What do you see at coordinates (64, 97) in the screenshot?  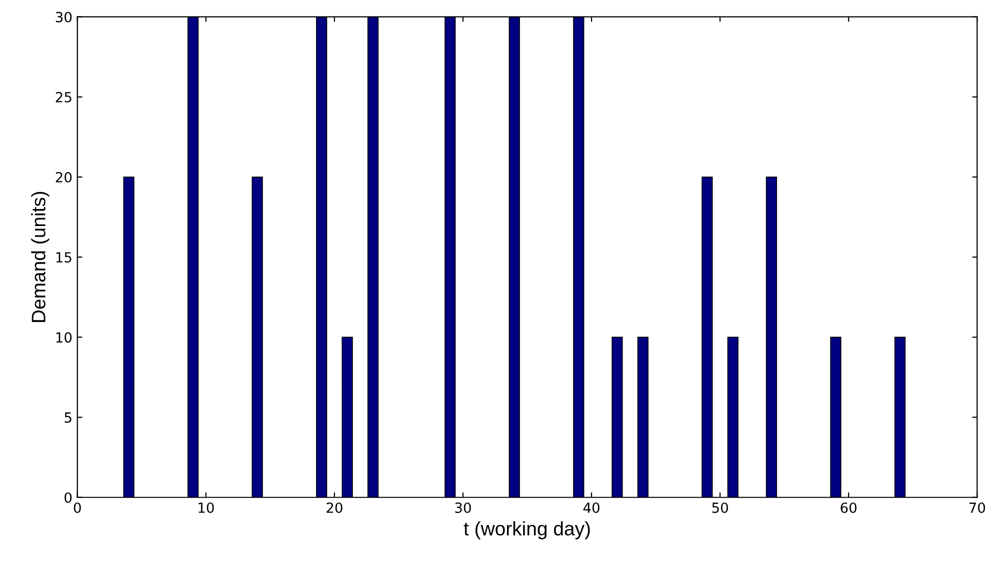 I see `y-tick-label: 25` at bounding box center [64, 97].